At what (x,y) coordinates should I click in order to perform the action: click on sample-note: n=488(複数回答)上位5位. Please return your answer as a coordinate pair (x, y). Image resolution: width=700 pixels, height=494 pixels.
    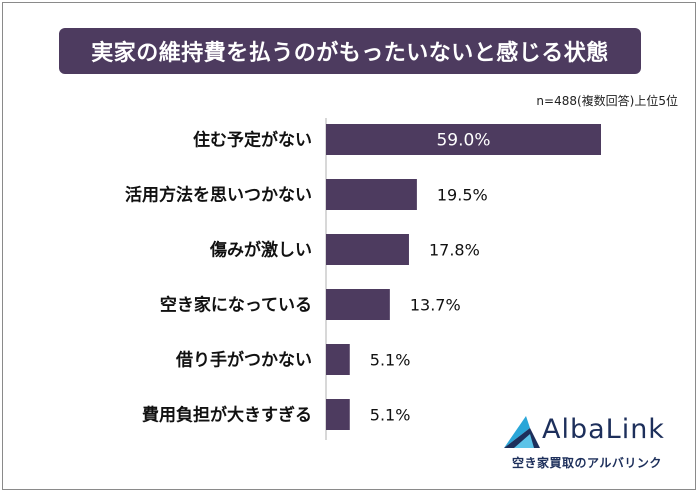
    Looking at the image, I should click on (607, 101).